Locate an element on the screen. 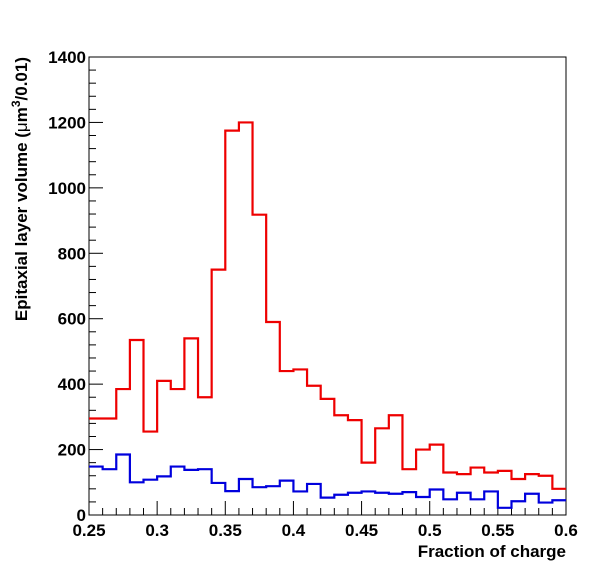 The image size is (596, 572). x-tick-label: 0.4 is located at coordinates (294, 530).